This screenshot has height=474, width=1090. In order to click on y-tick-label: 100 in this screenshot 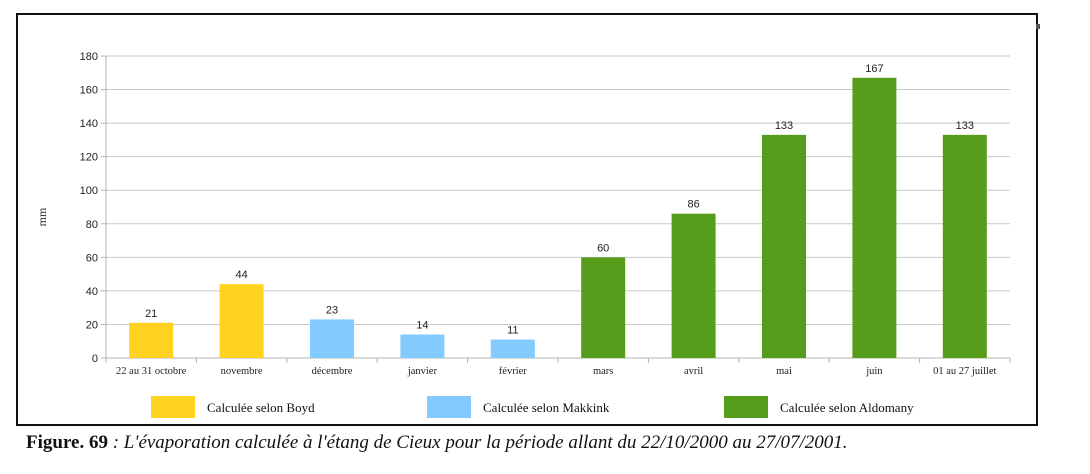, I will do `click(89, 191)`.